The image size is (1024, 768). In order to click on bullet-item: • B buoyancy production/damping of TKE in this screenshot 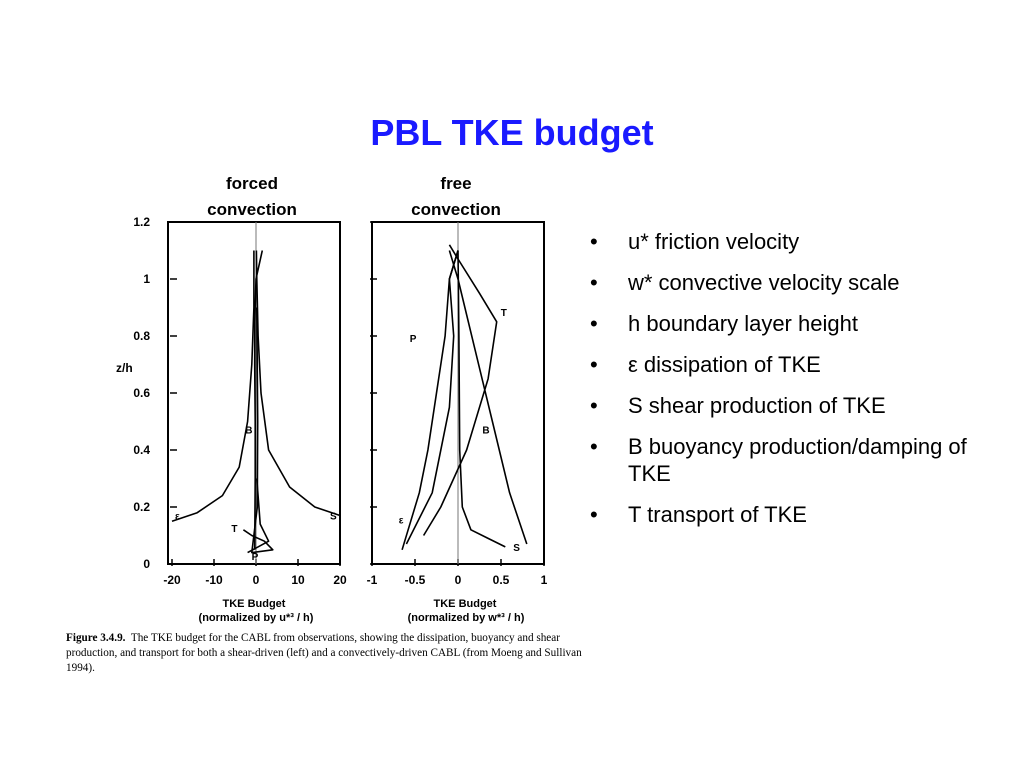, I will do `click(800, 460)`.